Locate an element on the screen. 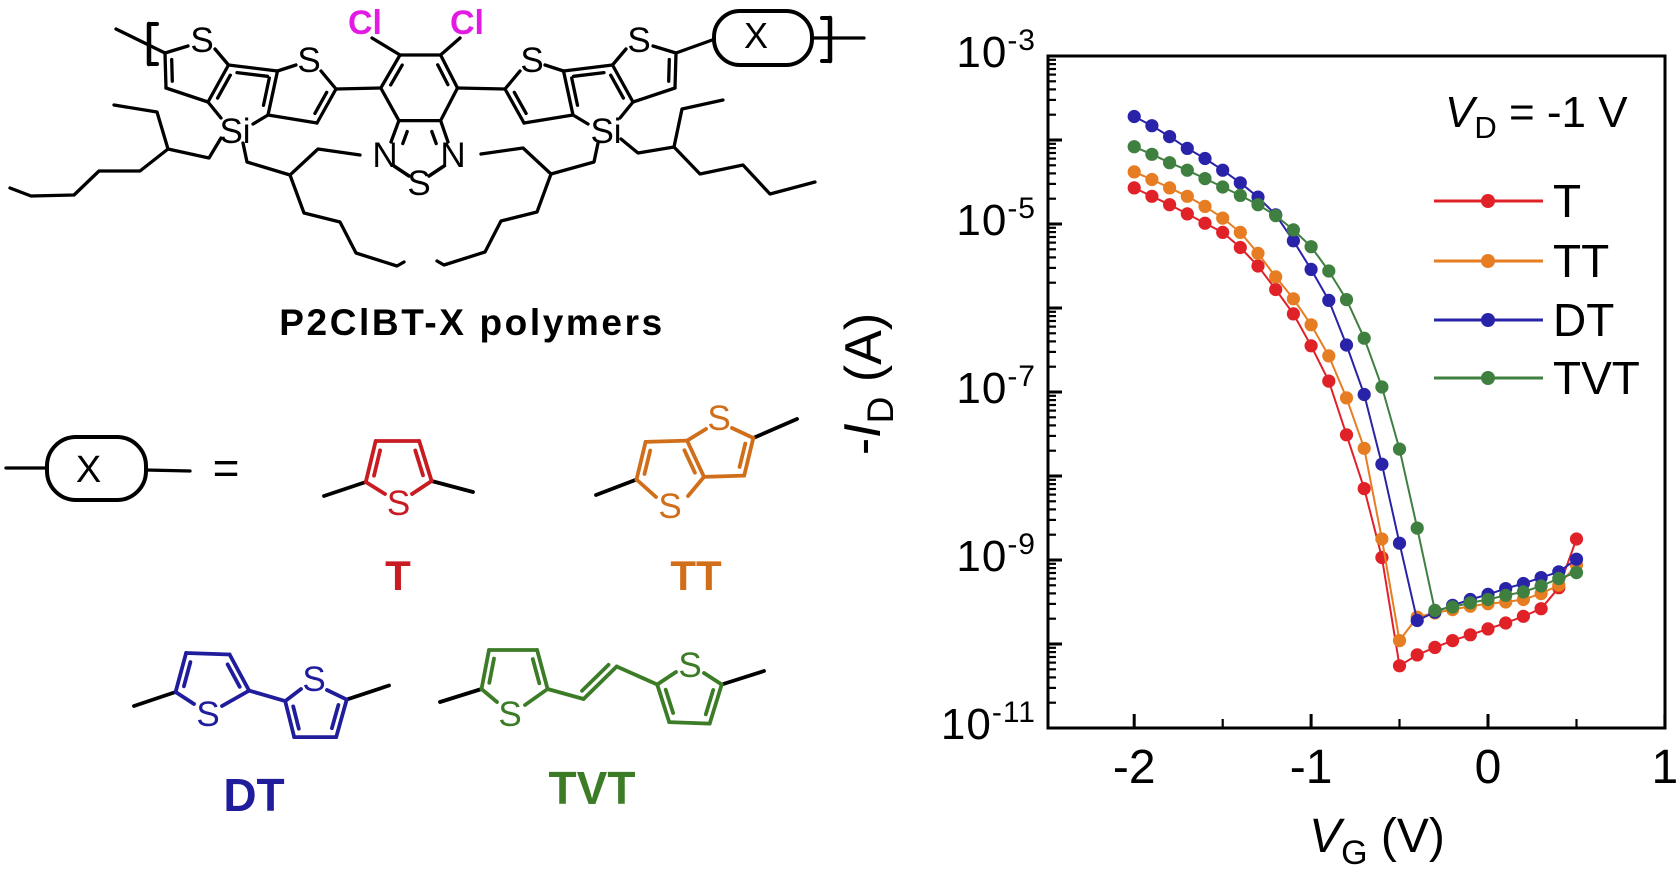  svg-text: P2ClBT-X polymers is located at coordinates (472, 322).